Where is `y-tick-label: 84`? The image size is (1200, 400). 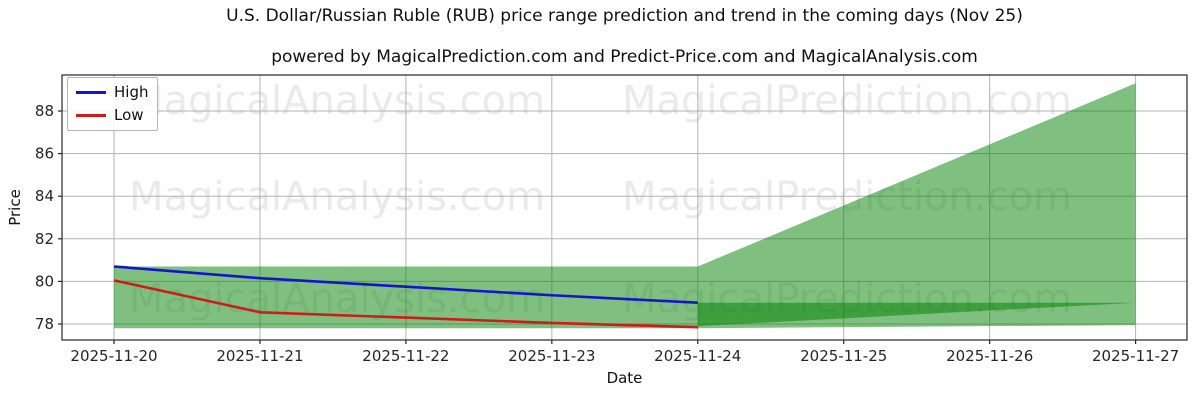 y-tick-label: 84 is located at coordinates (44, 196).